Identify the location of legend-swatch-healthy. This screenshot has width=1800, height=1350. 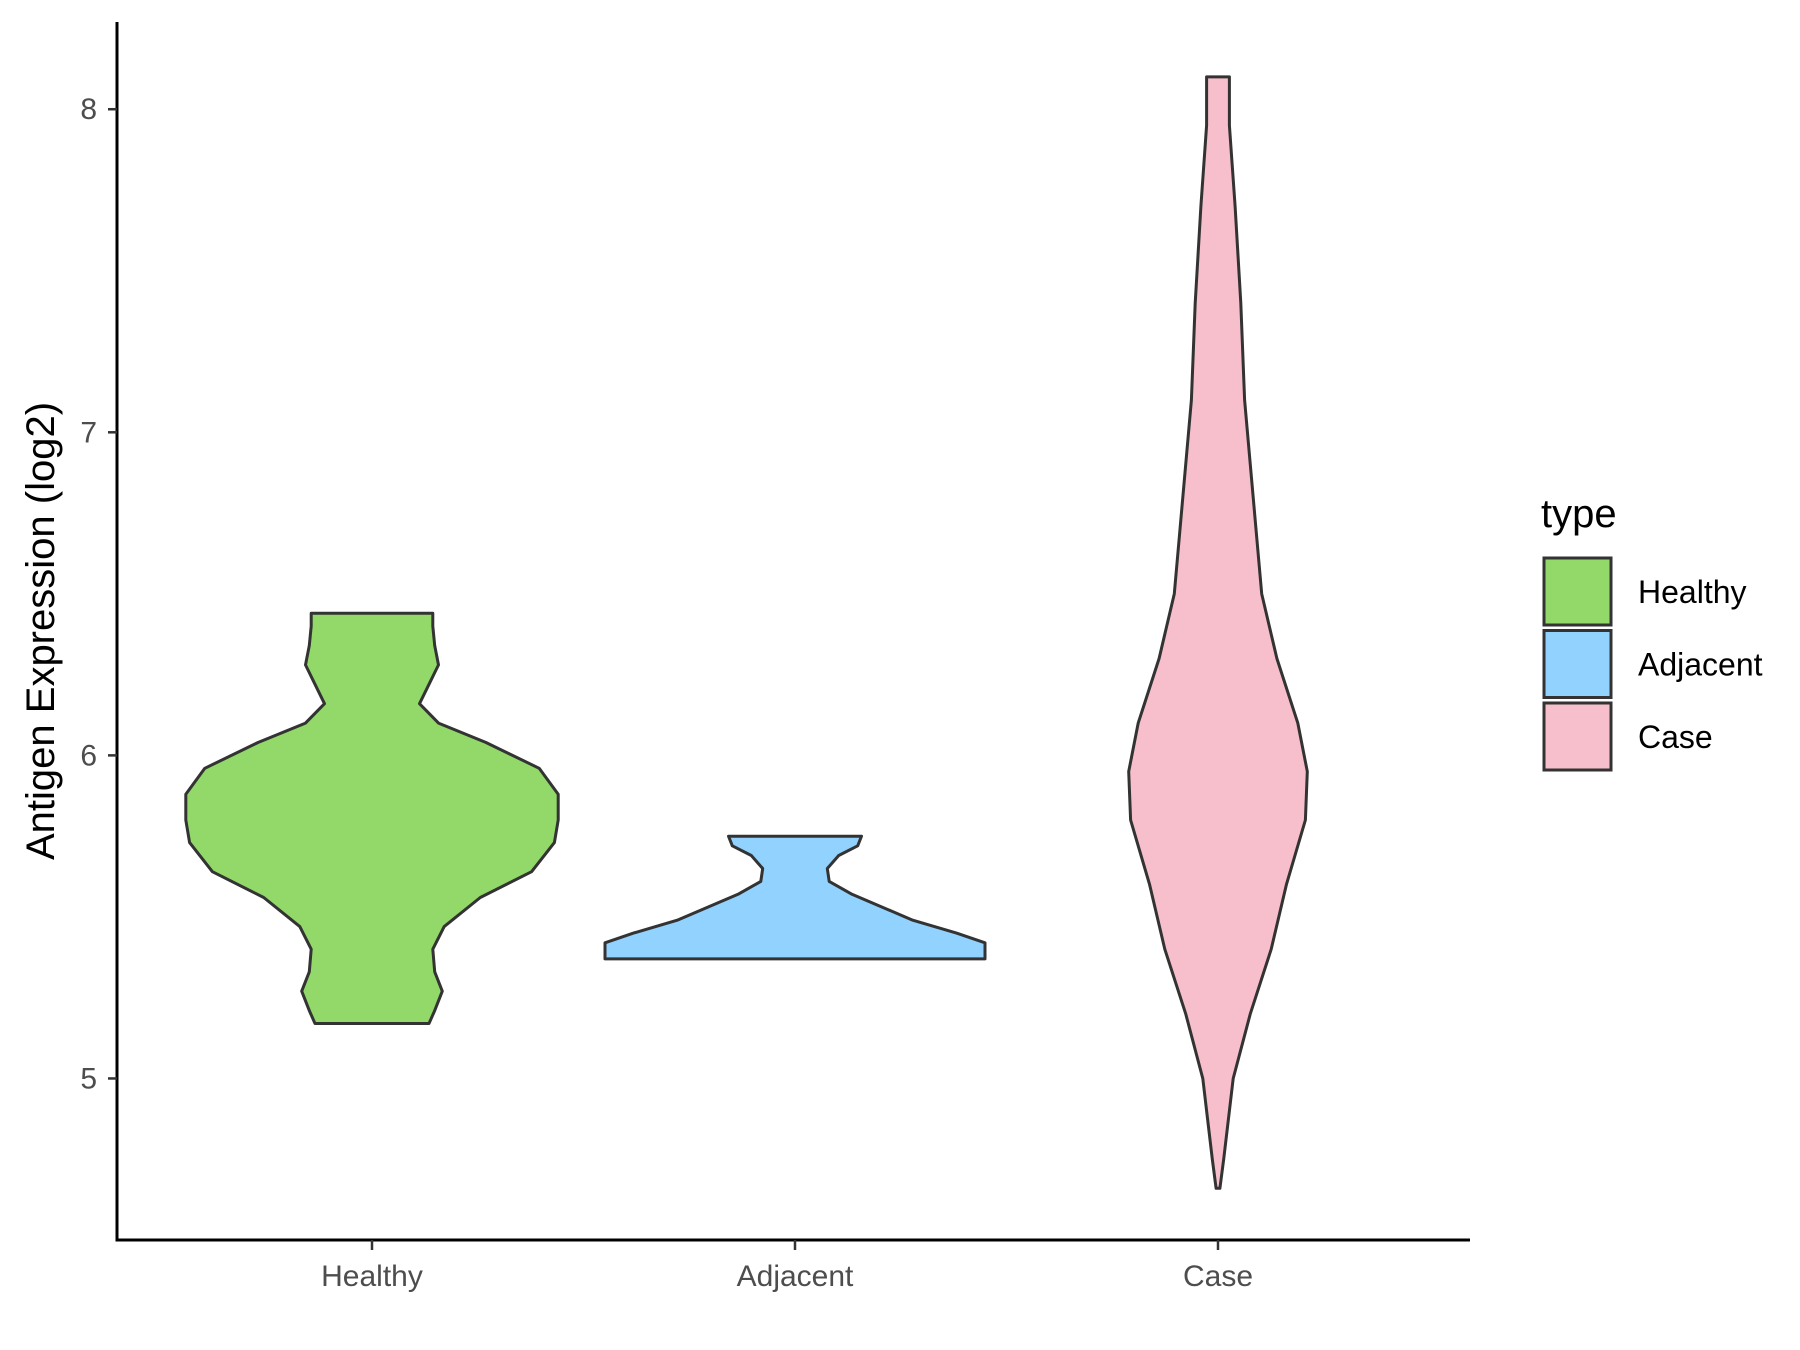
(1577, 591).